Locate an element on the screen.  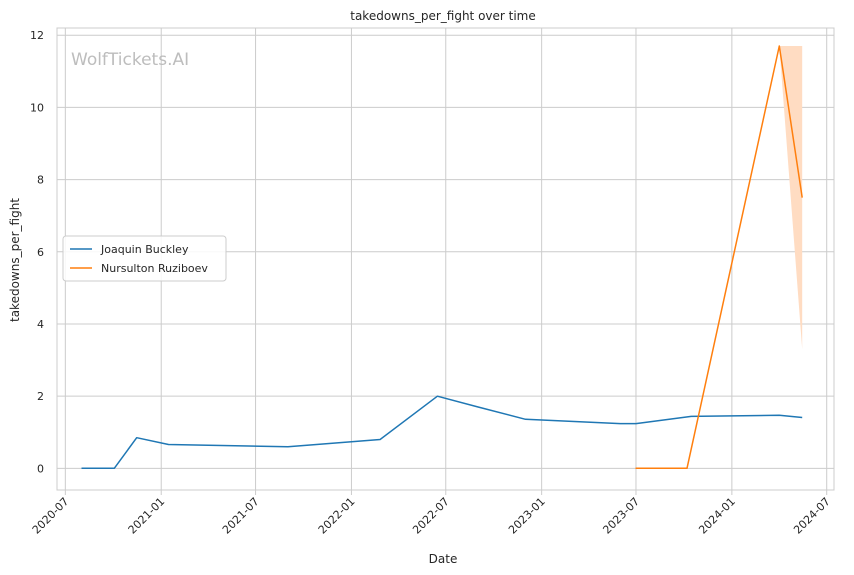
x-tick-label: 2021-07 is located at coordinates (241, 516).